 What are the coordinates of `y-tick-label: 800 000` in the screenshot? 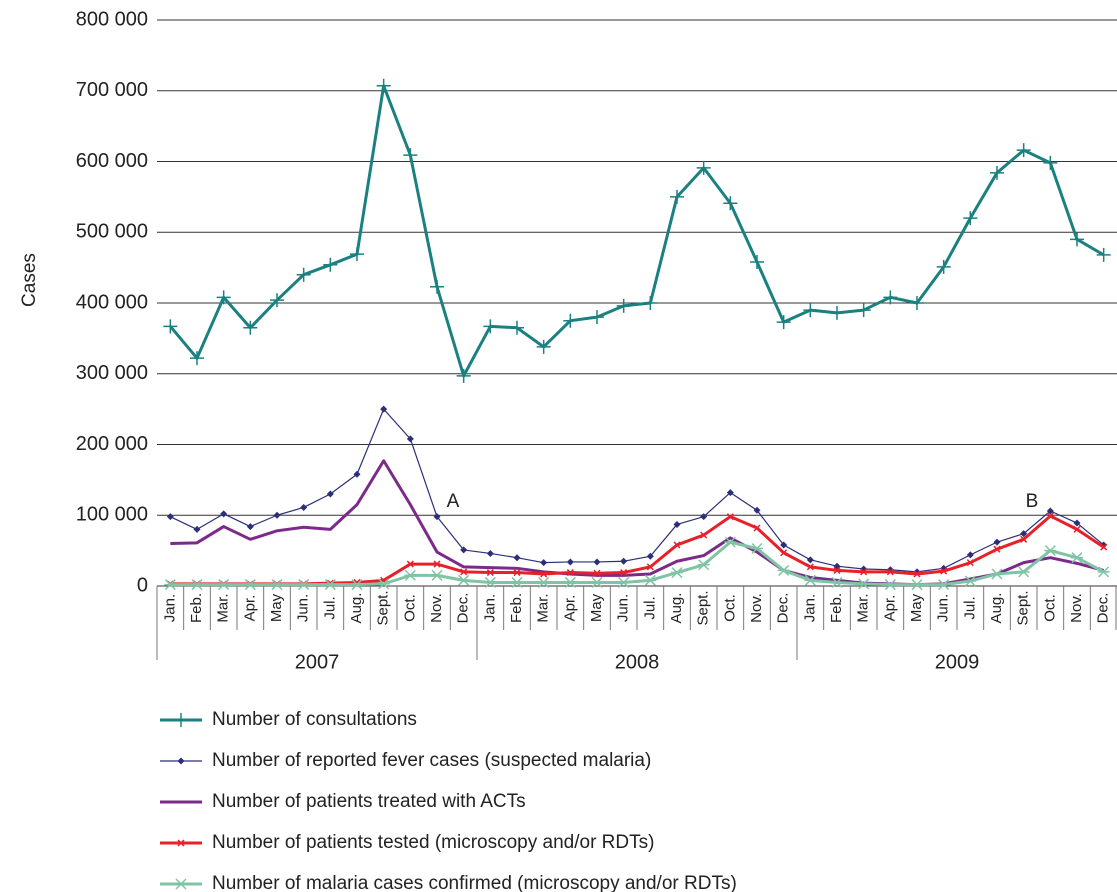 It's located at (112, 19).